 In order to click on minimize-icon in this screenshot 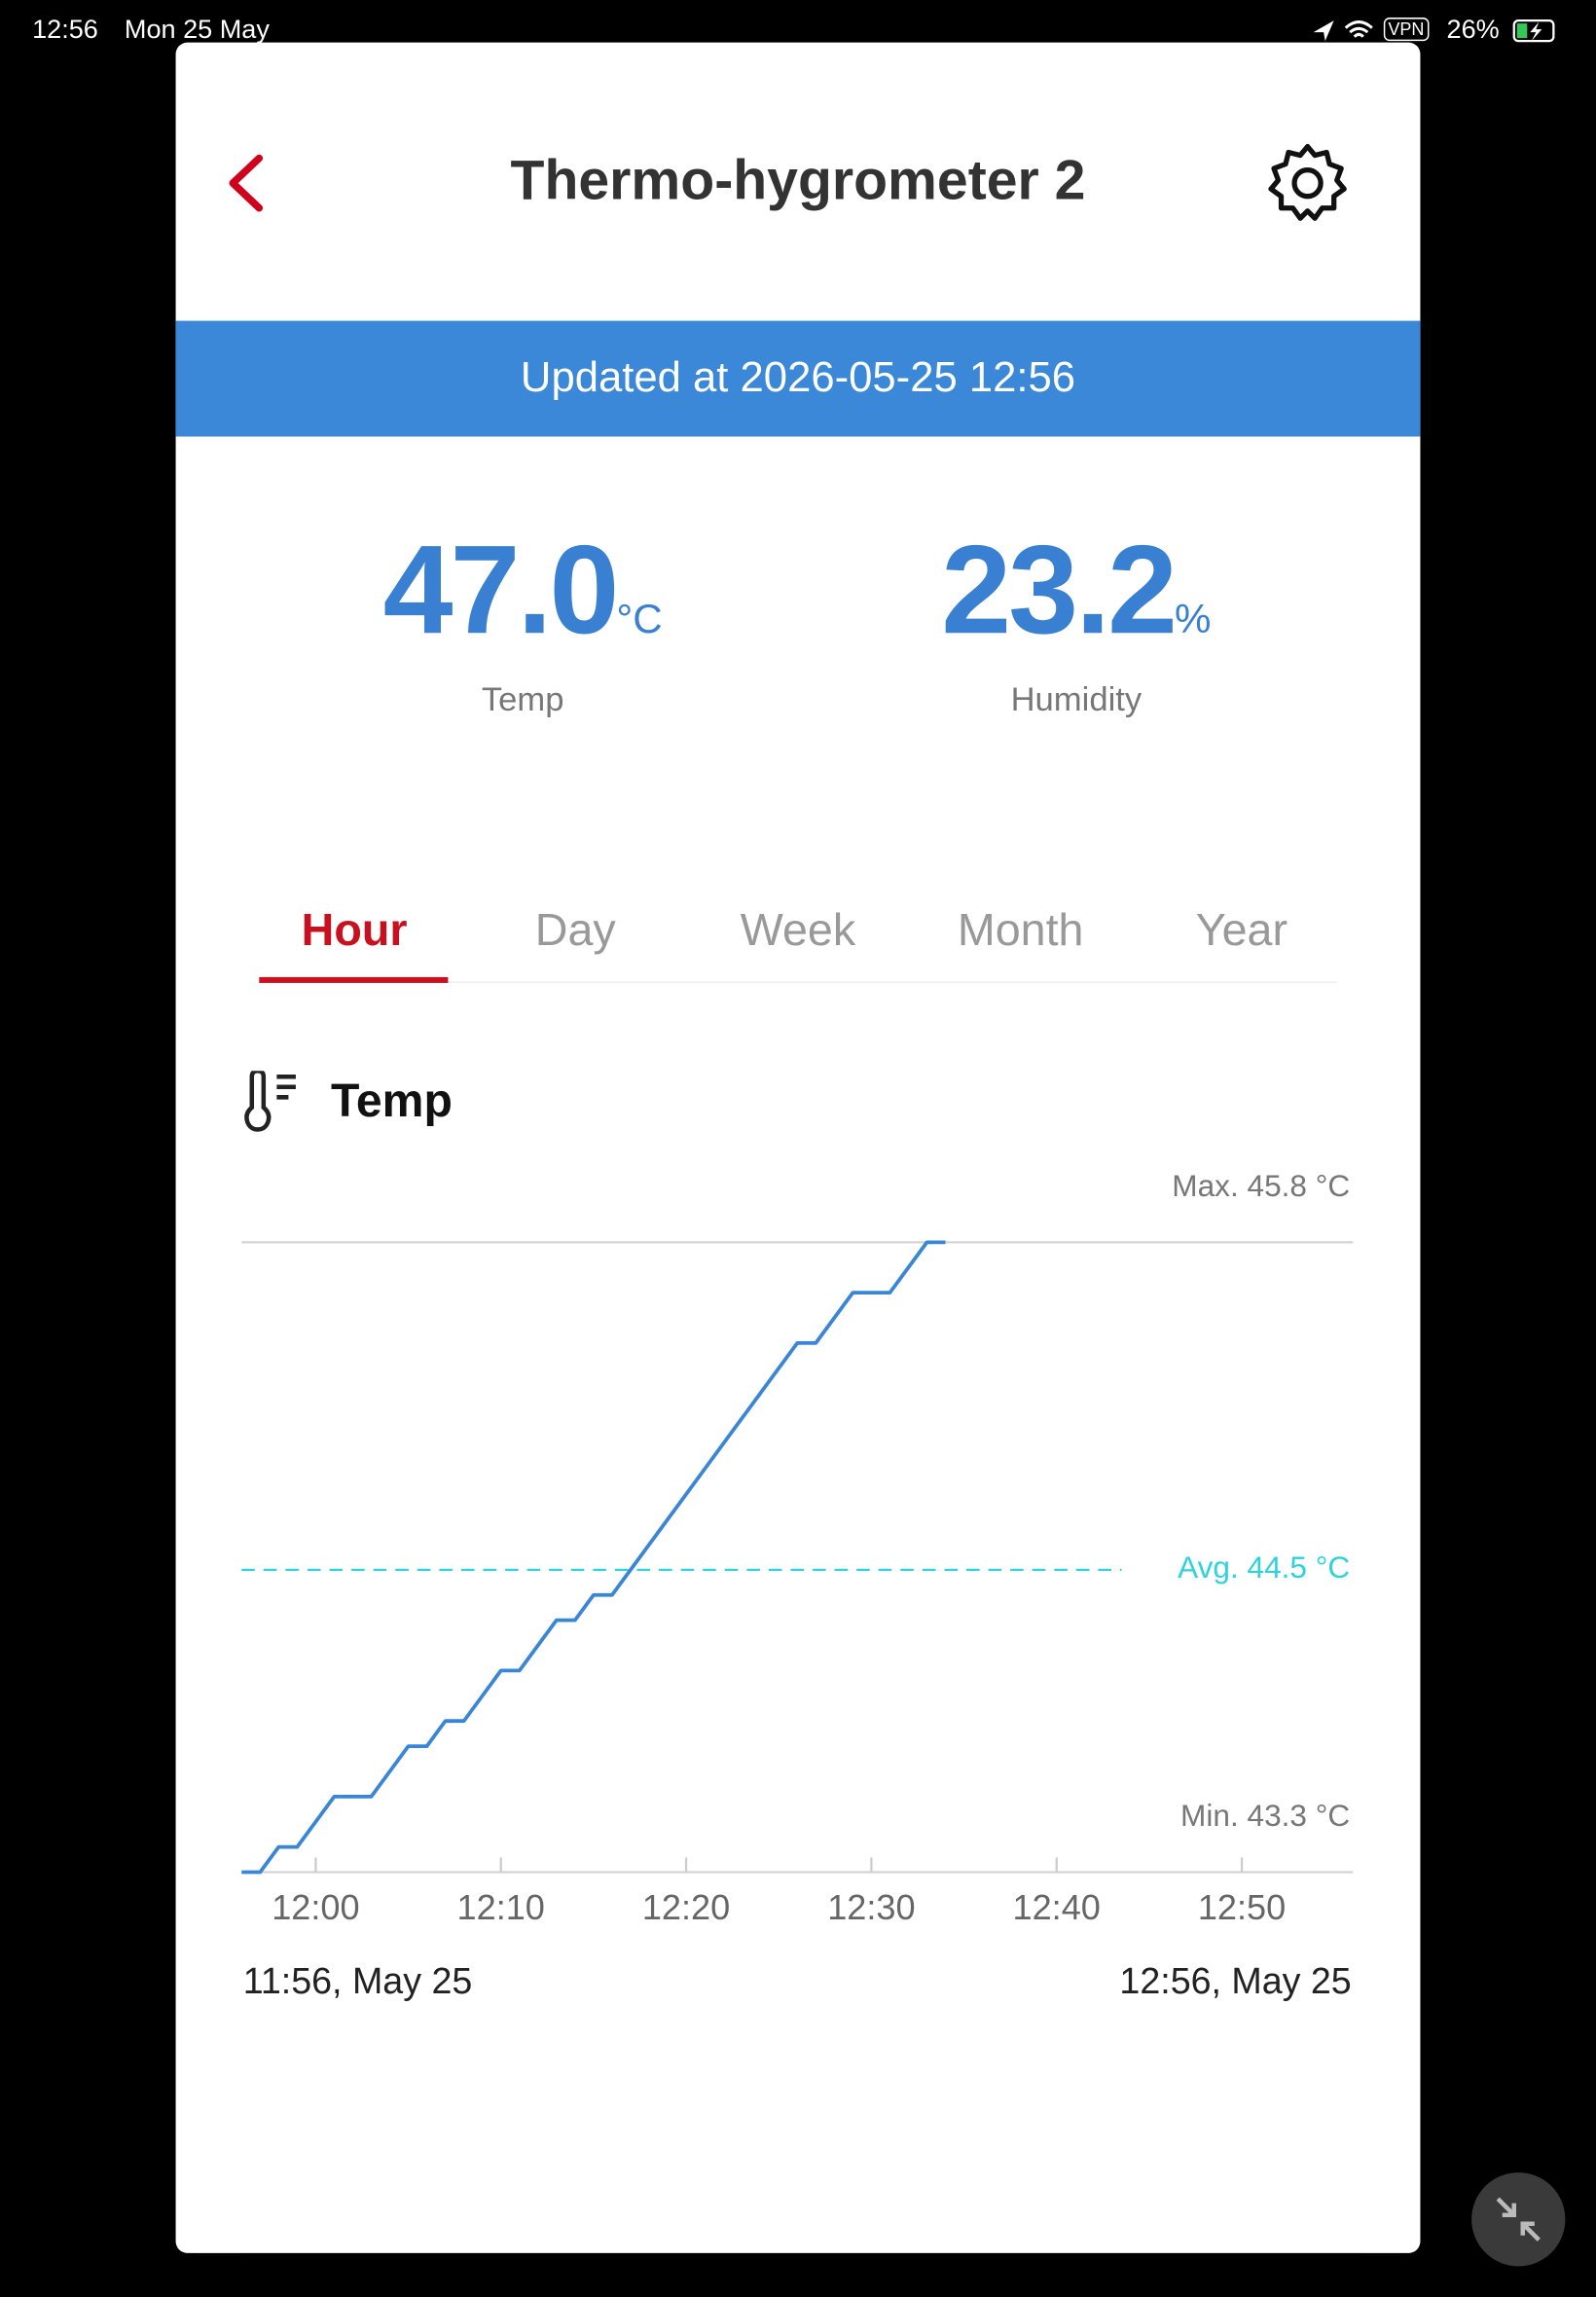, I will do `click(1519, 2219)`.